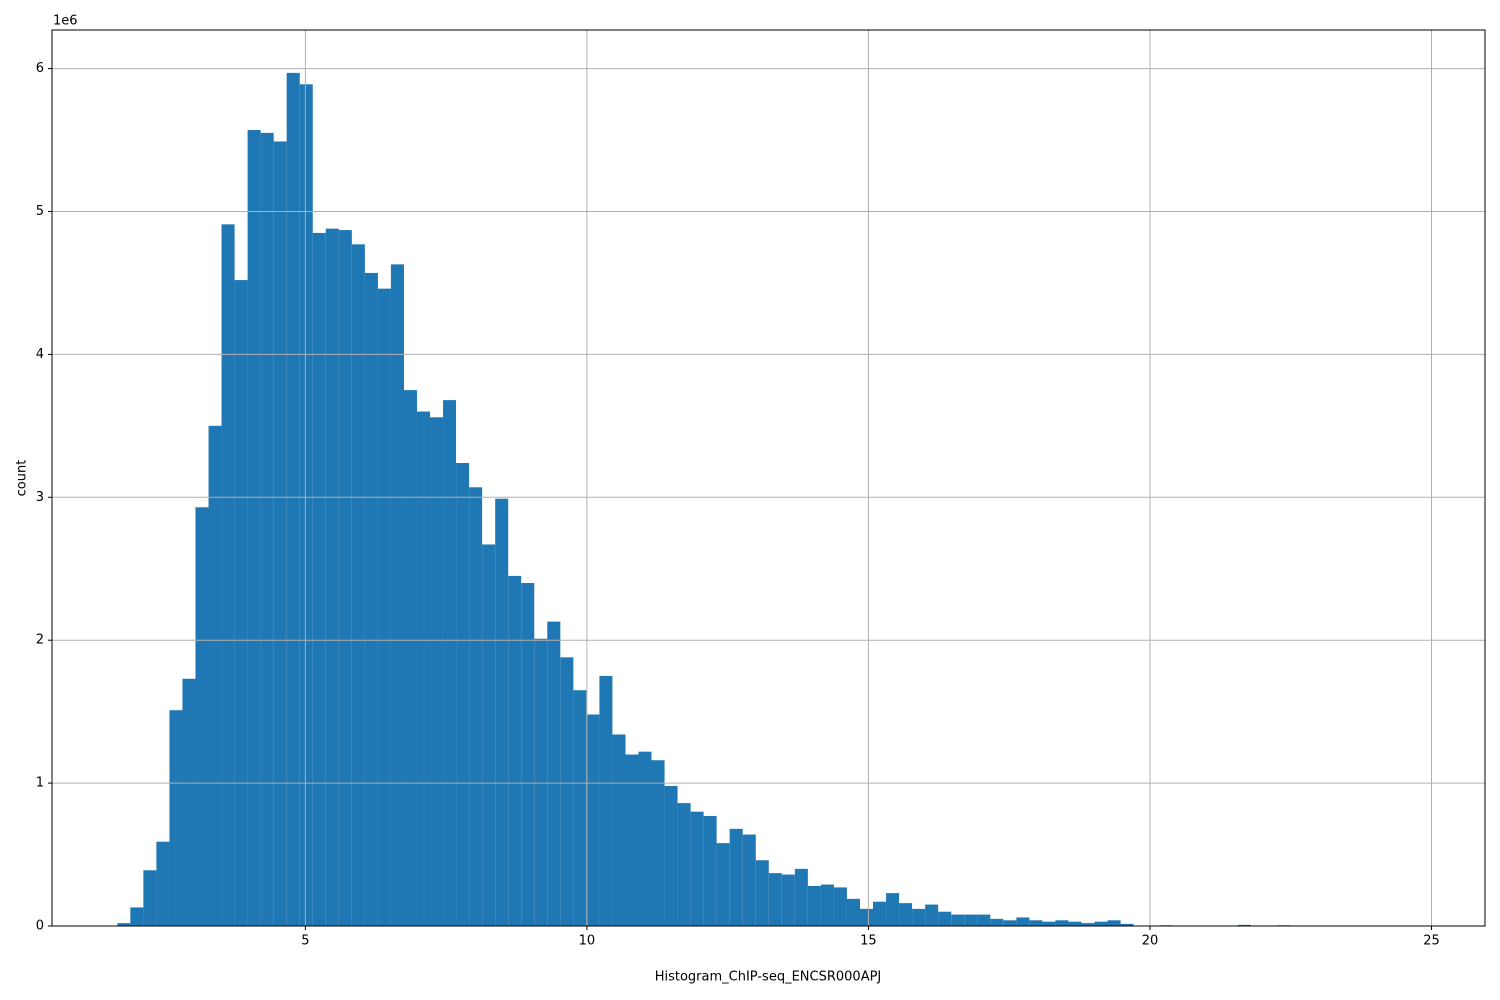  I want to click on y-tick-label: 4, so click(40, 354).